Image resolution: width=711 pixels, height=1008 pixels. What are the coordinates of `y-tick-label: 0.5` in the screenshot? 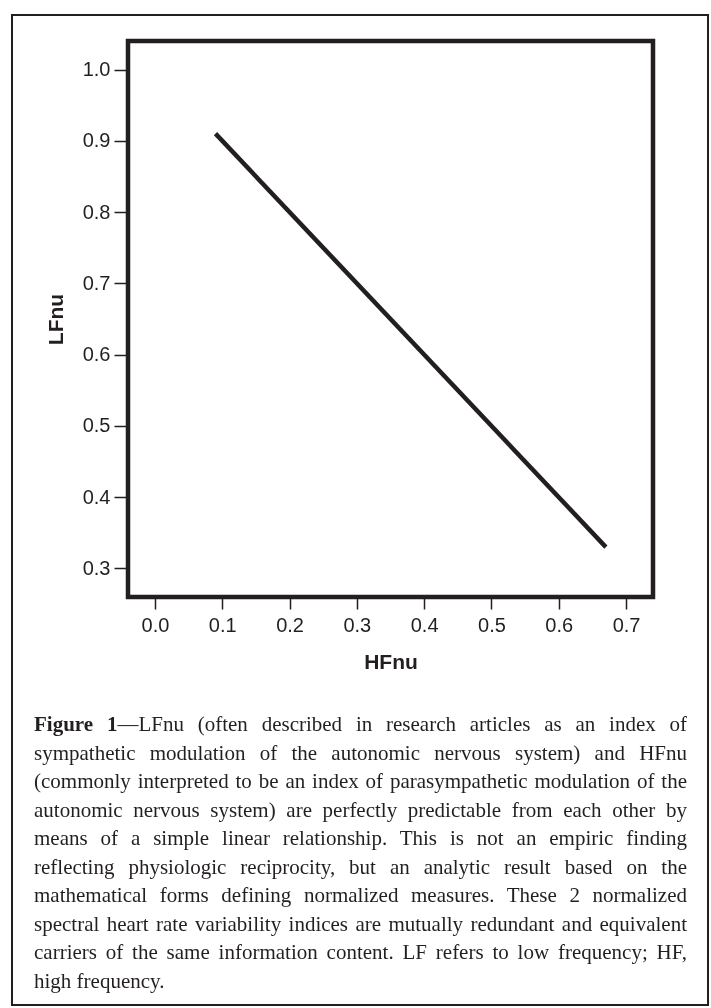 It's located at (96, 425).